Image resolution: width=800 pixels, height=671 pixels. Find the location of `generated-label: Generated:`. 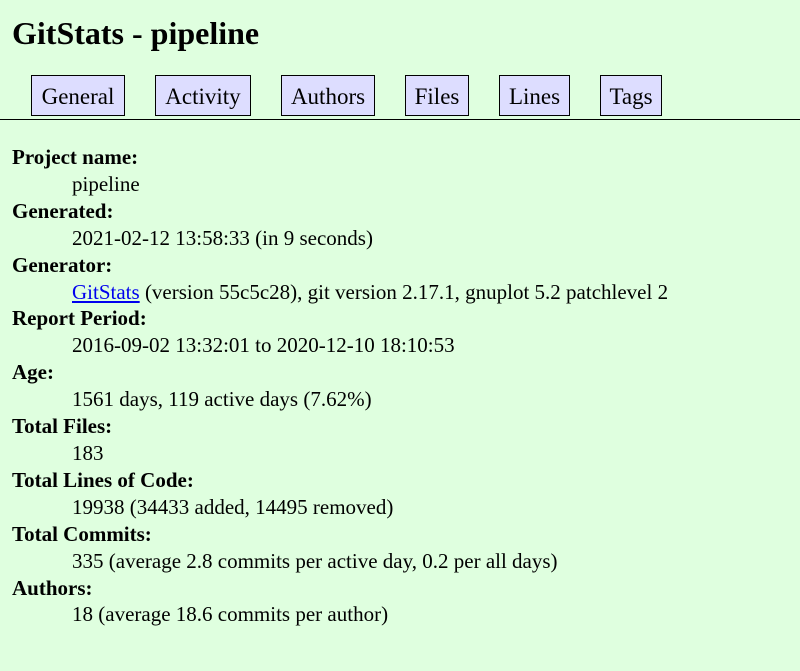

generated-label: Generated: is located at coordinates (63, 210).